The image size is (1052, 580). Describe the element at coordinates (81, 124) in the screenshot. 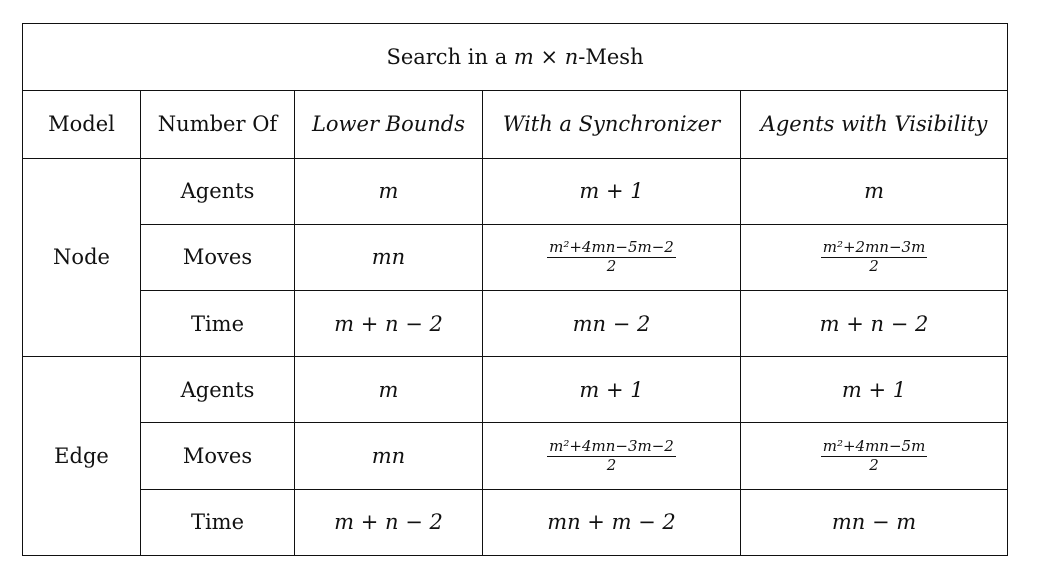

I see `header-model: Model` at that location.